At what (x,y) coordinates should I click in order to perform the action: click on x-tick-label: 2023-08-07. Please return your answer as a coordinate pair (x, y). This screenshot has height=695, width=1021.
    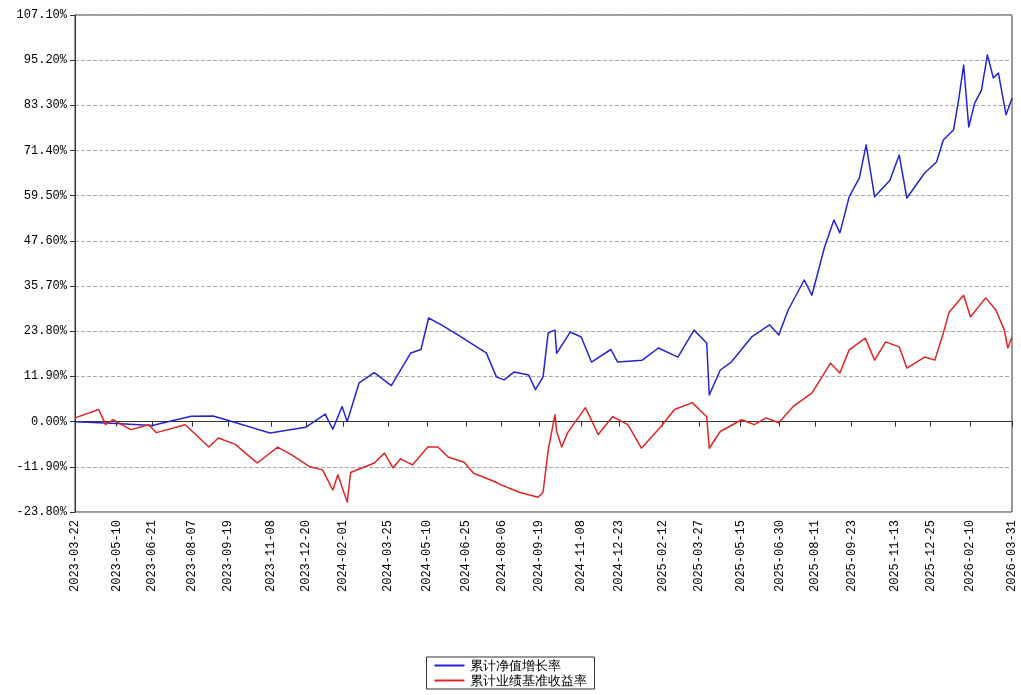
    Looking at the image, I should click on (192, 556).